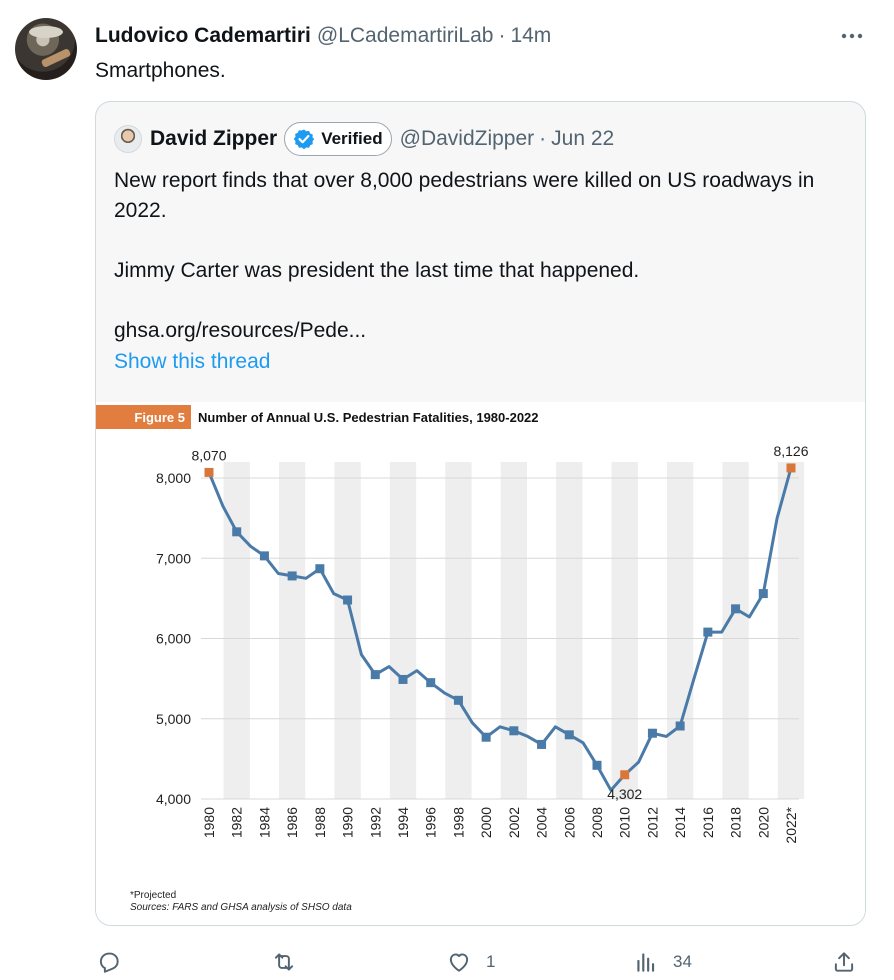  What do you see at coordinates (375, 822) in the screenshot?
I see `x-tick-label: 1992` at bounding box center [375, 822].